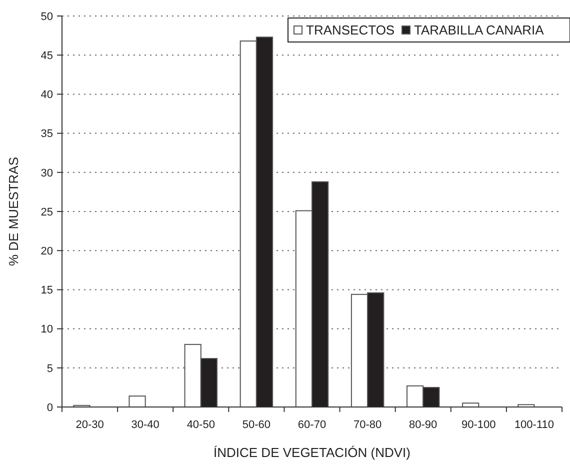  I want to click on x-tick-label: 90-100, so click(479, 425).